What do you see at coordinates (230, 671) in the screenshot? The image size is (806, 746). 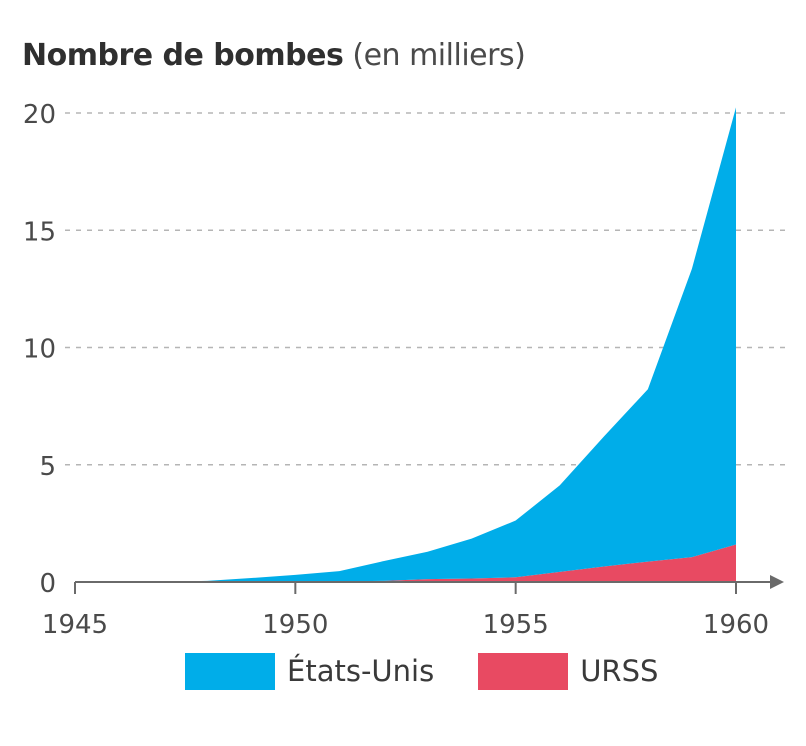 I see `legend-swatch-etats-unis` at bounding box center [230, 671].